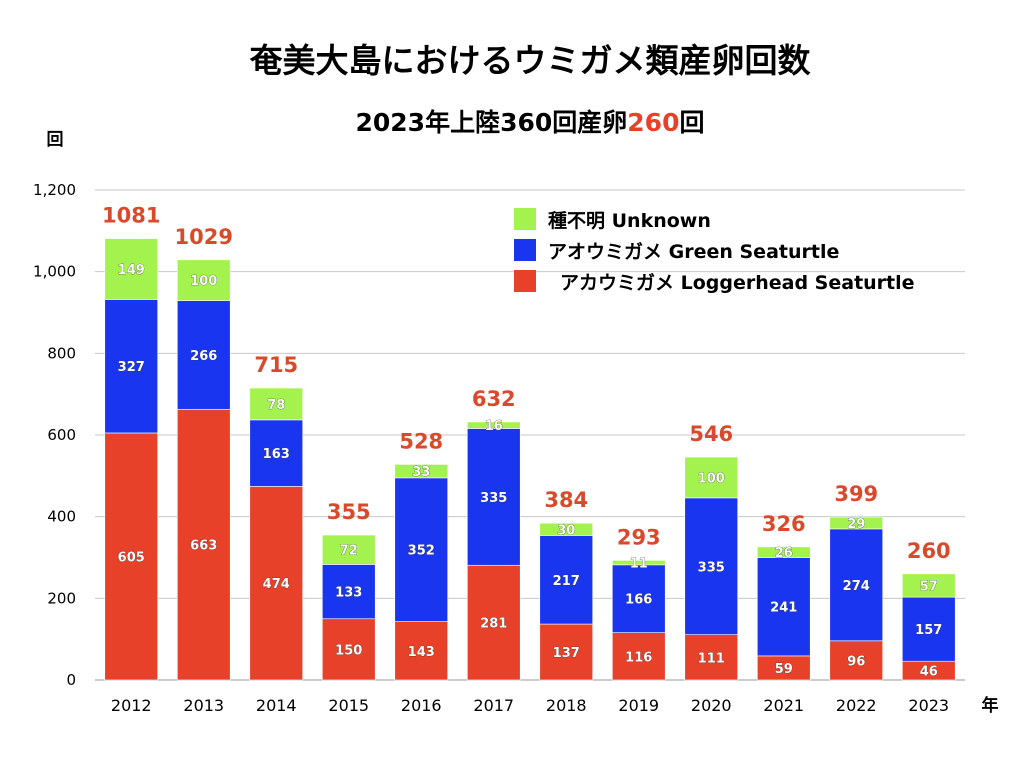  I want to click on segment-value-label: 11, so click(639, 564).